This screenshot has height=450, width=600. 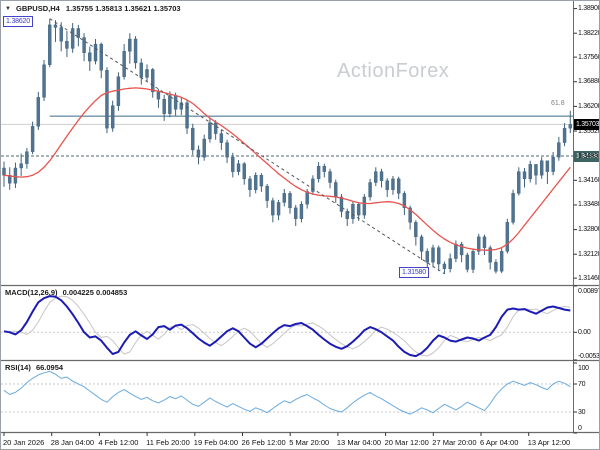 What do you see at coordinates (123, 8) in the screenshot?
I see `ohlc-values: 1.35755 1.35813 1.35621 1.35703` at bounding box center [123, 8].